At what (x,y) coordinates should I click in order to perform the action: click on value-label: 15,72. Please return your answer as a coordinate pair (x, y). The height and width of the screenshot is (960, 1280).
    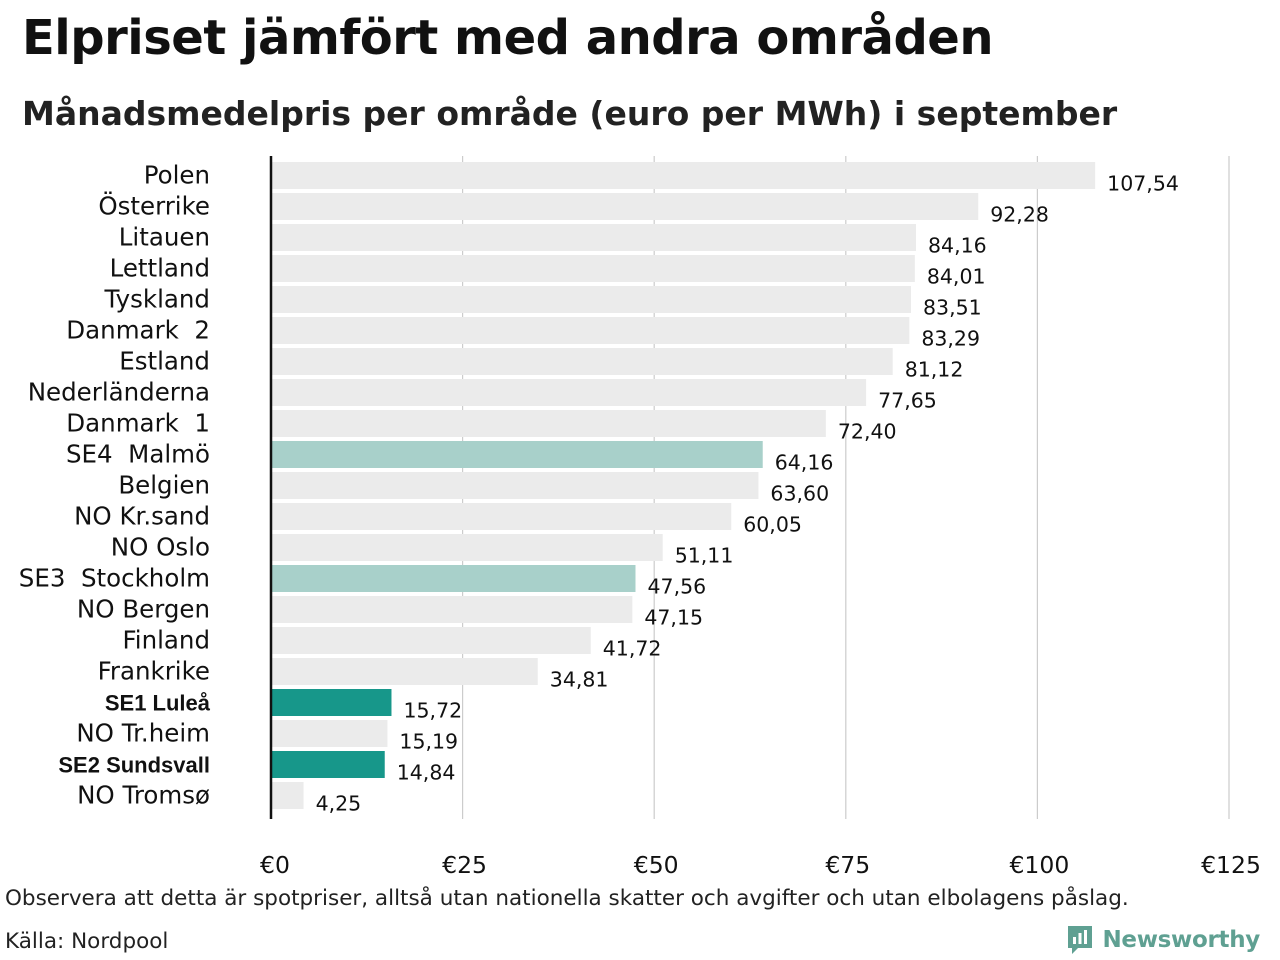
    Looking at the image, I should click on (432, 711).